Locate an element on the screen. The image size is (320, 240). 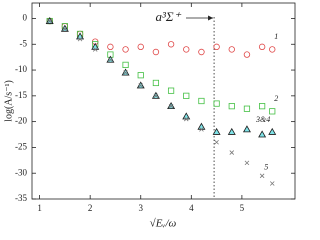
x-tick-label: 4 is located at coordinates (191, 208).